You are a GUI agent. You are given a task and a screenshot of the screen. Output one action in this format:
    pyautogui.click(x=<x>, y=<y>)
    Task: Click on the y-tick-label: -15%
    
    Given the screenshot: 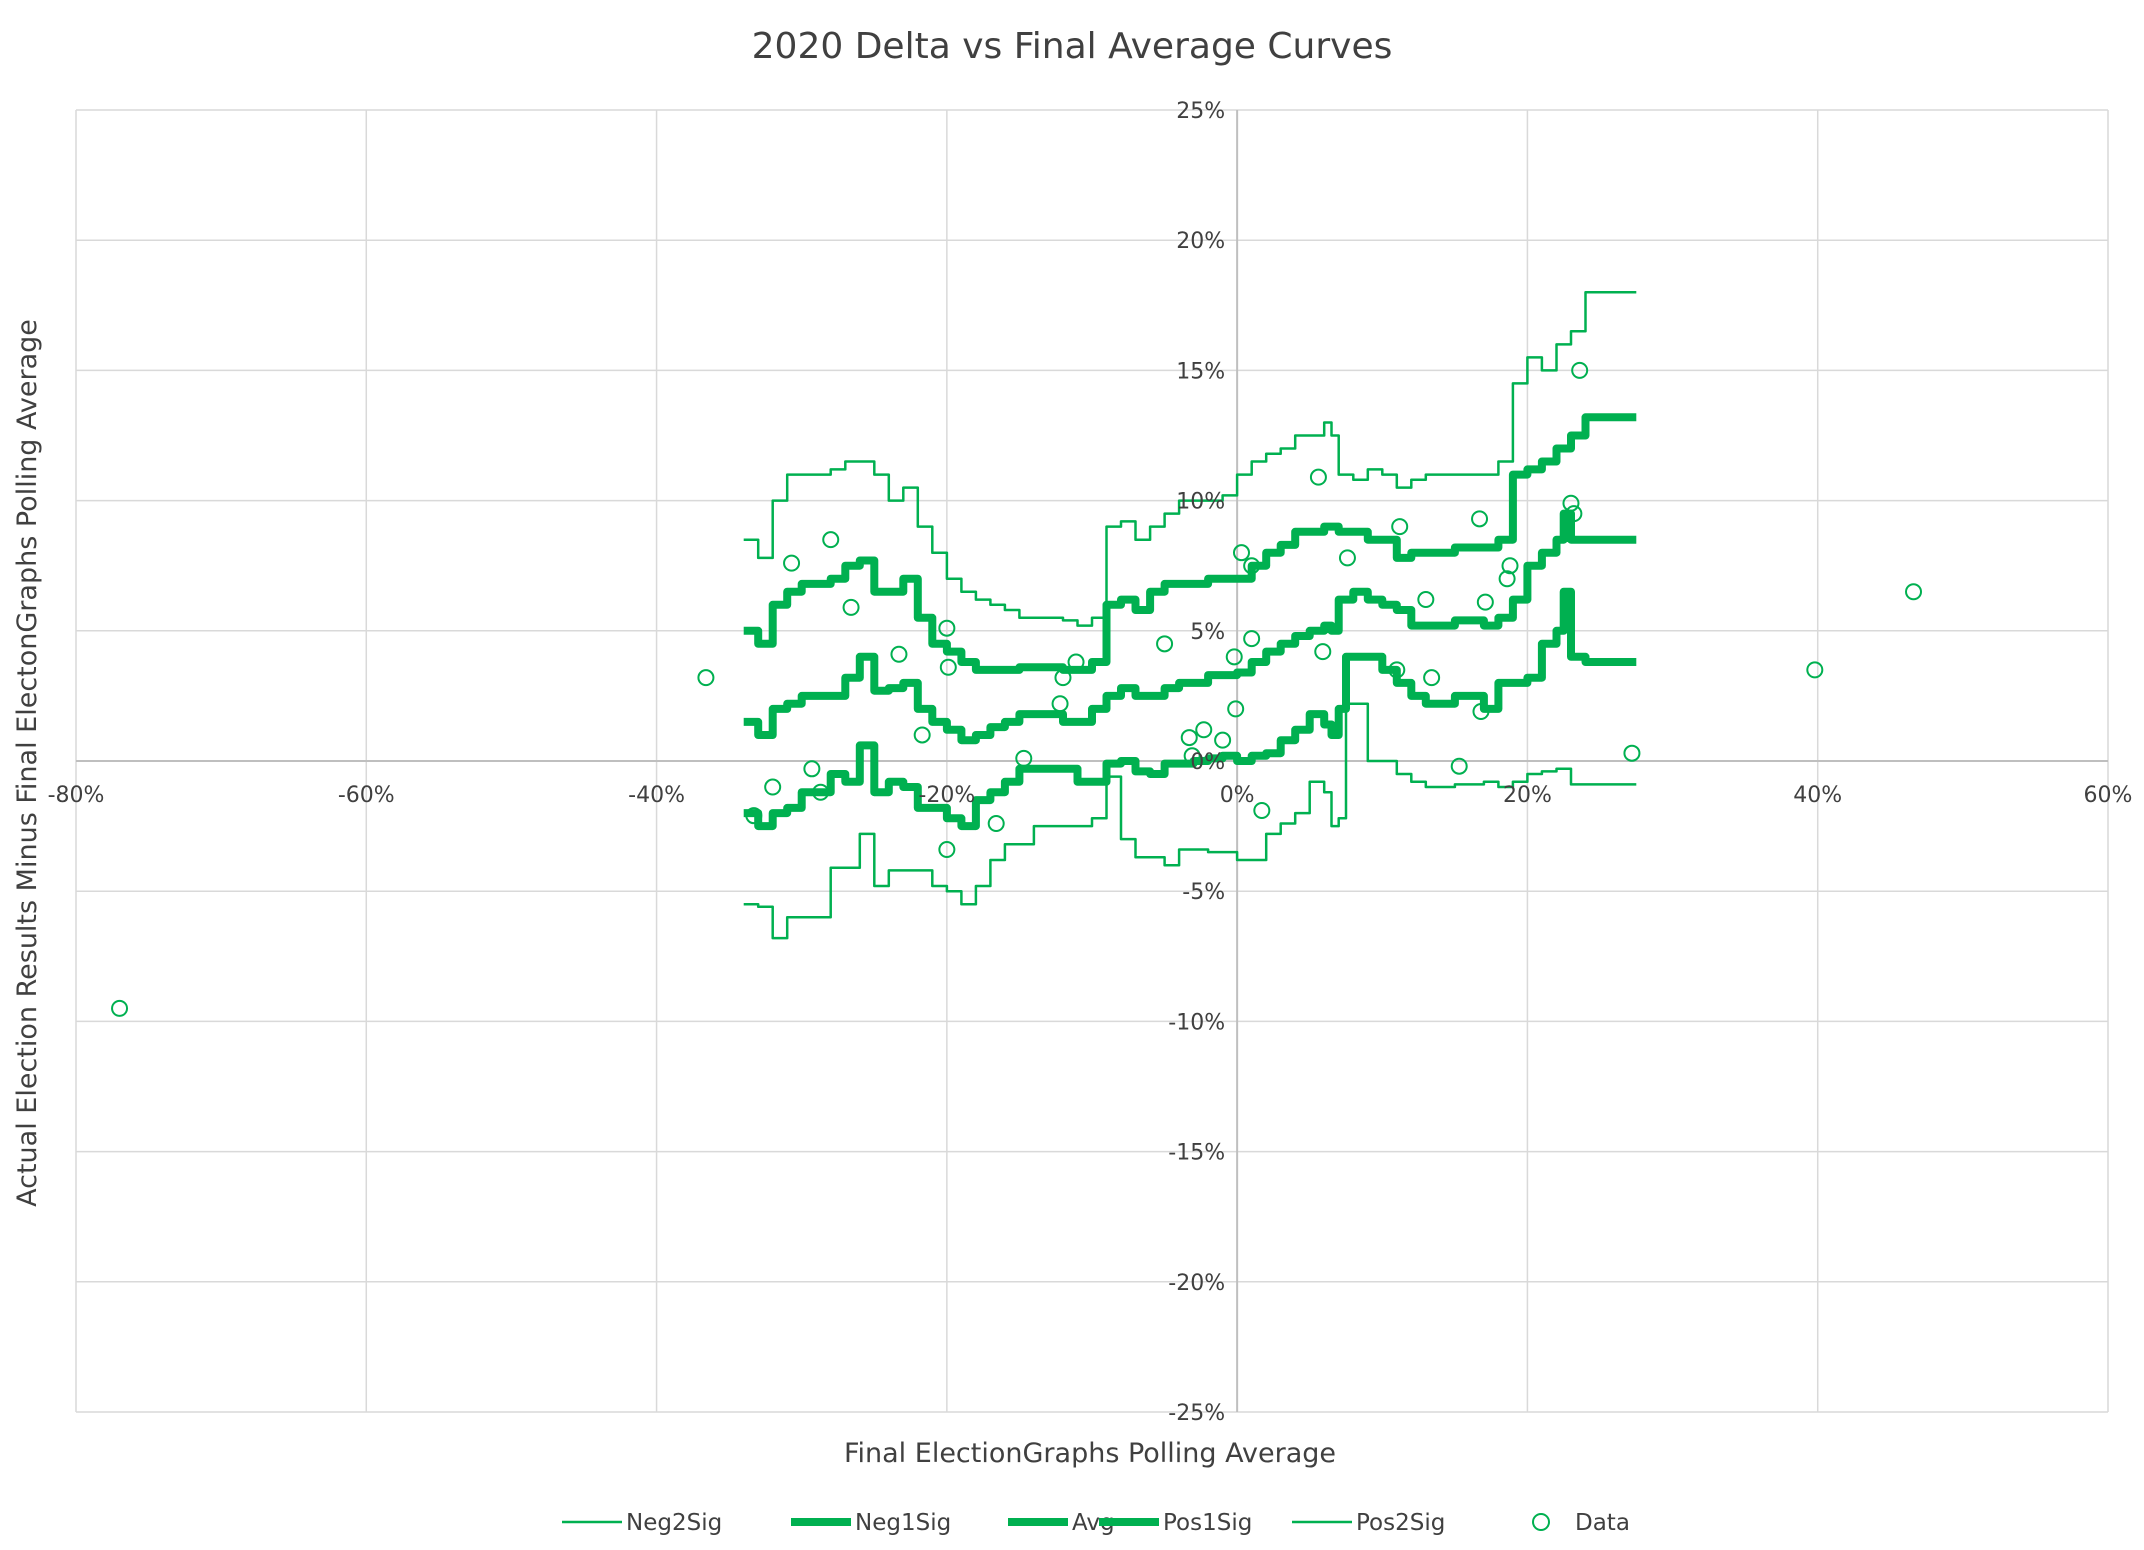 What is the action you would take?
    pyautogui.click(x=1196, y=1153)
    